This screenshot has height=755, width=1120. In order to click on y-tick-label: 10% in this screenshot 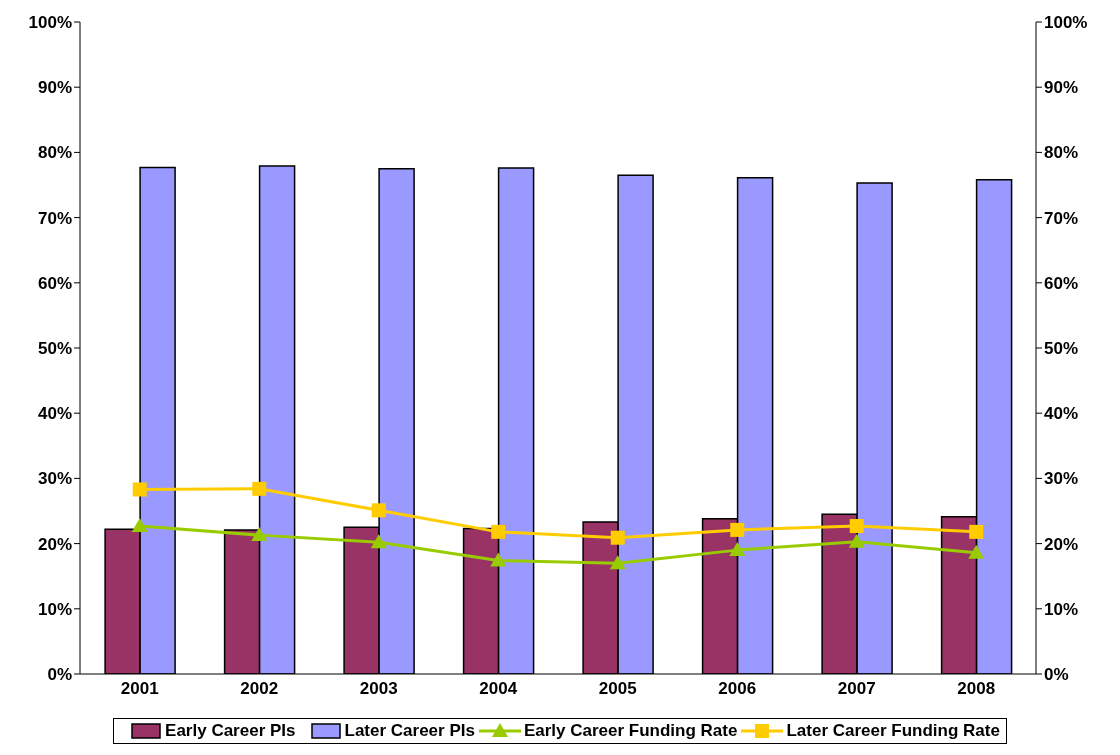, I will do `click(54, 609)`.